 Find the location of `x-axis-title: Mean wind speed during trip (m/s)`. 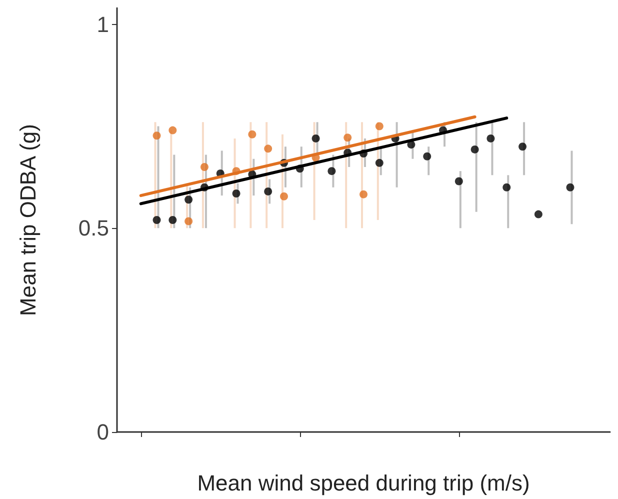

x-axis-title: Mean wind speed during trip (m/s) is located at coordinates (363, 483).